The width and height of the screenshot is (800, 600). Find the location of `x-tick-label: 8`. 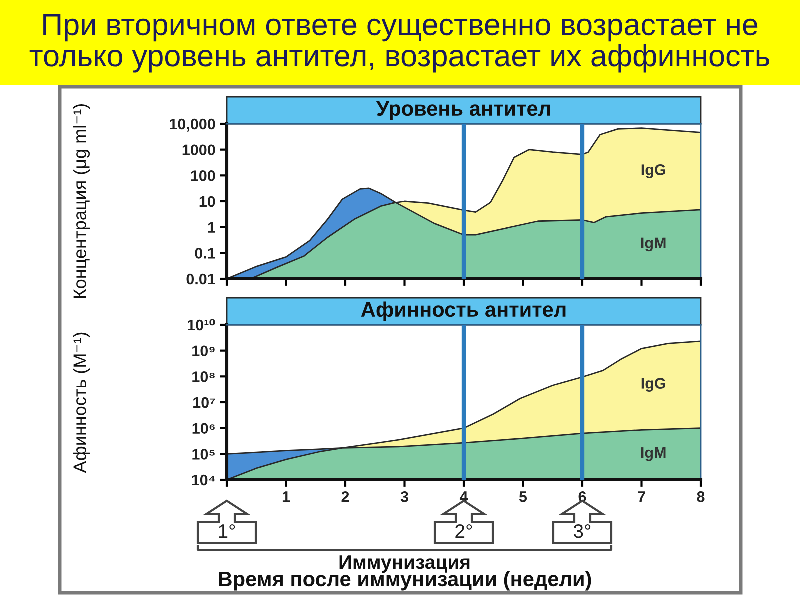

x-tick-label: 8 is located at coordinates (701, 497).